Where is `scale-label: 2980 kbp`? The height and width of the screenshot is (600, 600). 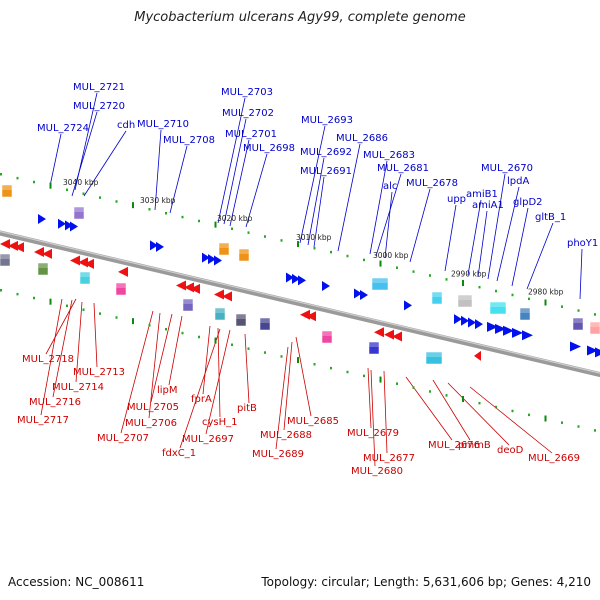 scale-label: 2980 kbp is located at coordinates (546, 292).